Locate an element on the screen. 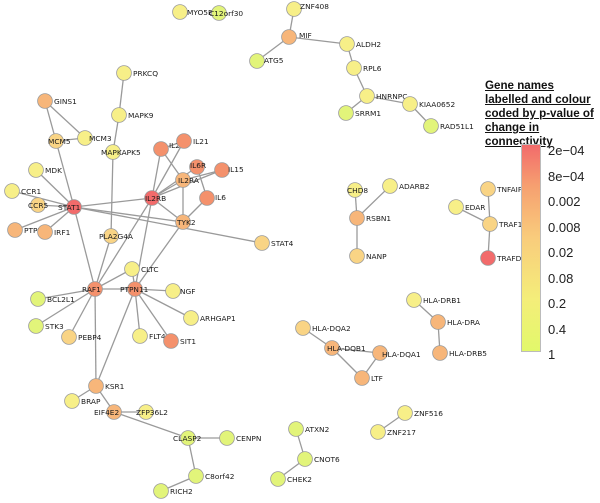 This screenshot has height=503, width=600. gene-circle-mcm3 is located at coordinates (85, 138).